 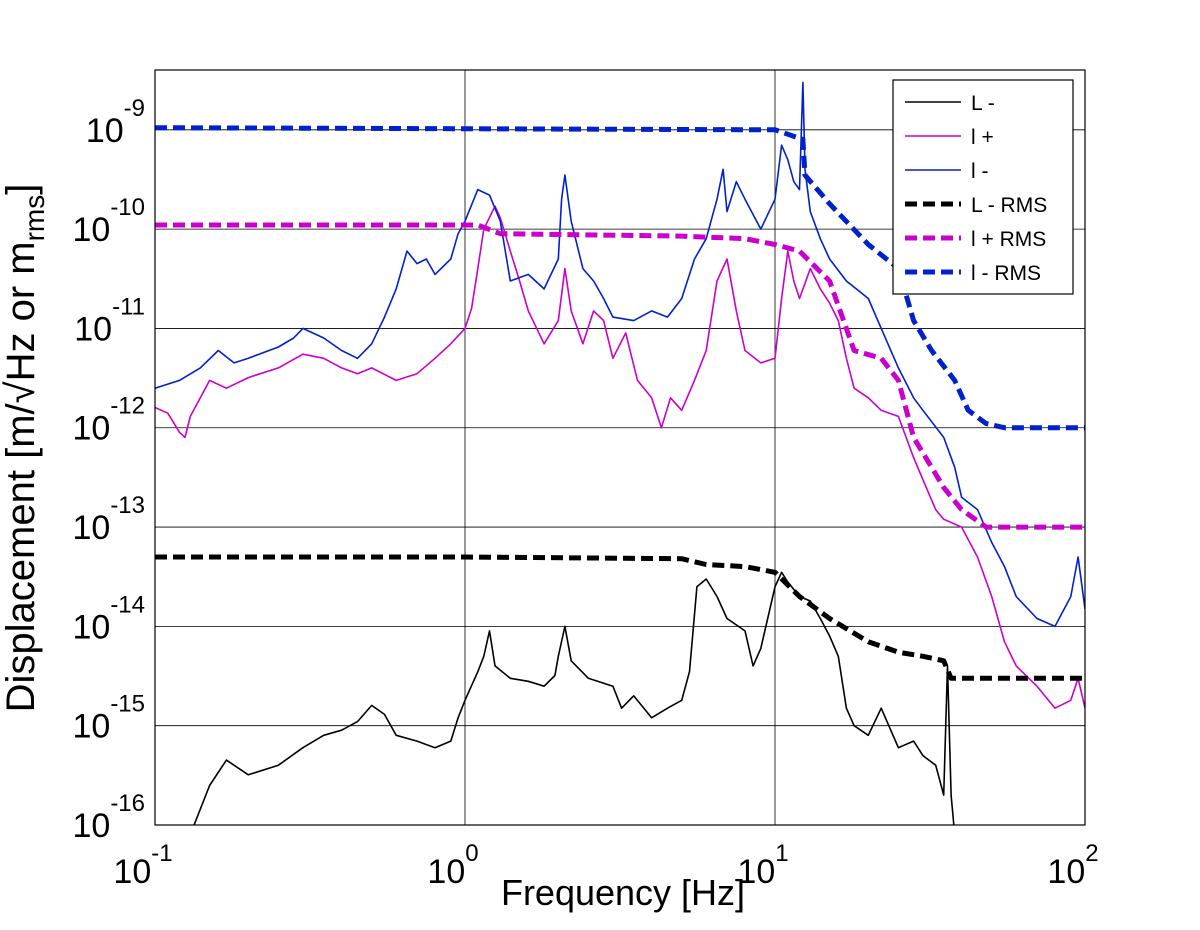 I want to click on y-axis-label: Displacement [m/√Hz or mrms], so click(x=25, y=448).